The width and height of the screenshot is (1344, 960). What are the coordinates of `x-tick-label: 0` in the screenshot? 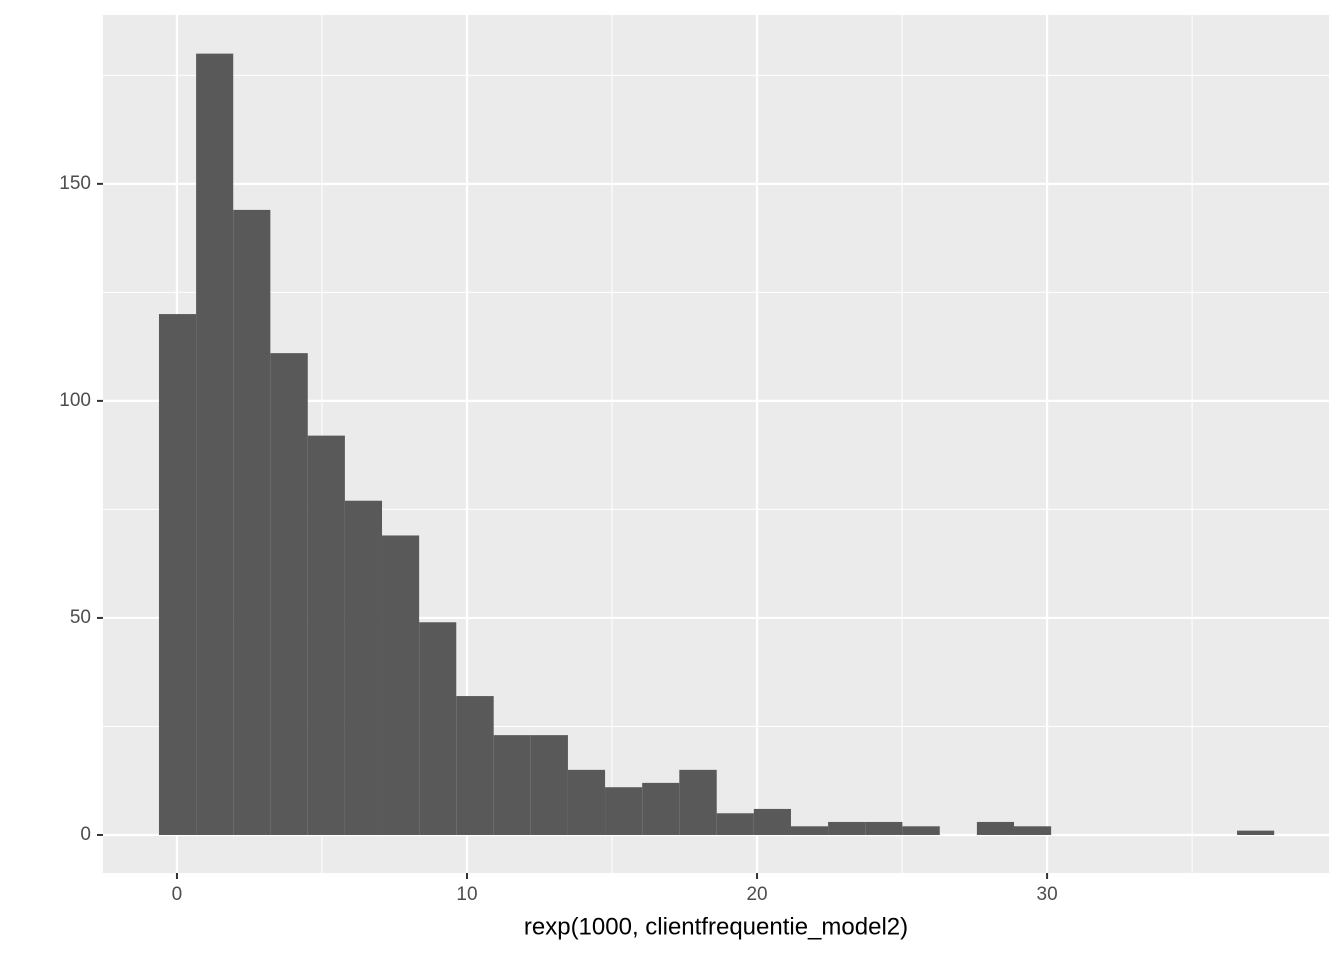 It's located at (177, 894).